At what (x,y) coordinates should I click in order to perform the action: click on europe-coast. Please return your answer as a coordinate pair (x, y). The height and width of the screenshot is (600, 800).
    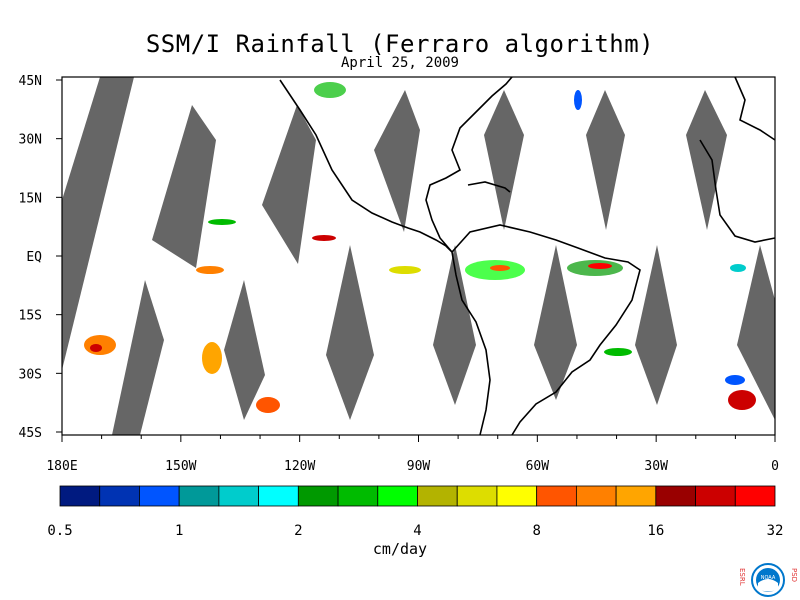
    Looking at the image, I should click on (755, 108).